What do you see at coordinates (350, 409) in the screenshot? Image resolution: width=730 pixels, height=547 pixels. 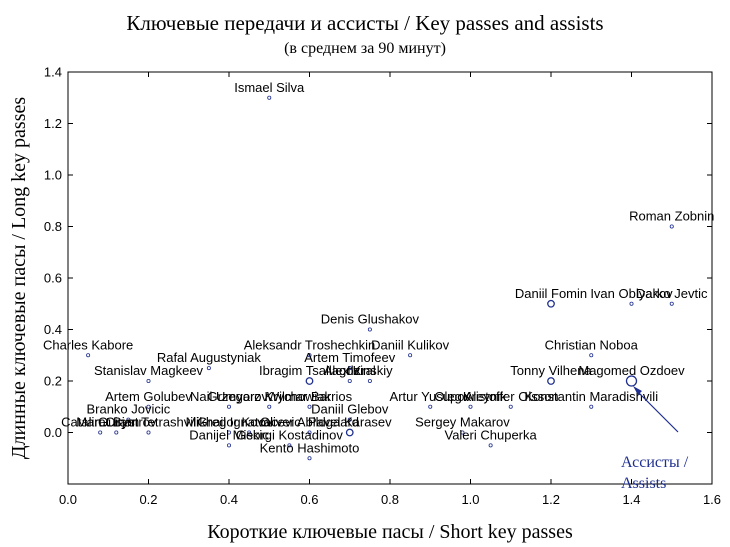 I see `point-label: Daniil Glebov` at bounding box center [350, 409].